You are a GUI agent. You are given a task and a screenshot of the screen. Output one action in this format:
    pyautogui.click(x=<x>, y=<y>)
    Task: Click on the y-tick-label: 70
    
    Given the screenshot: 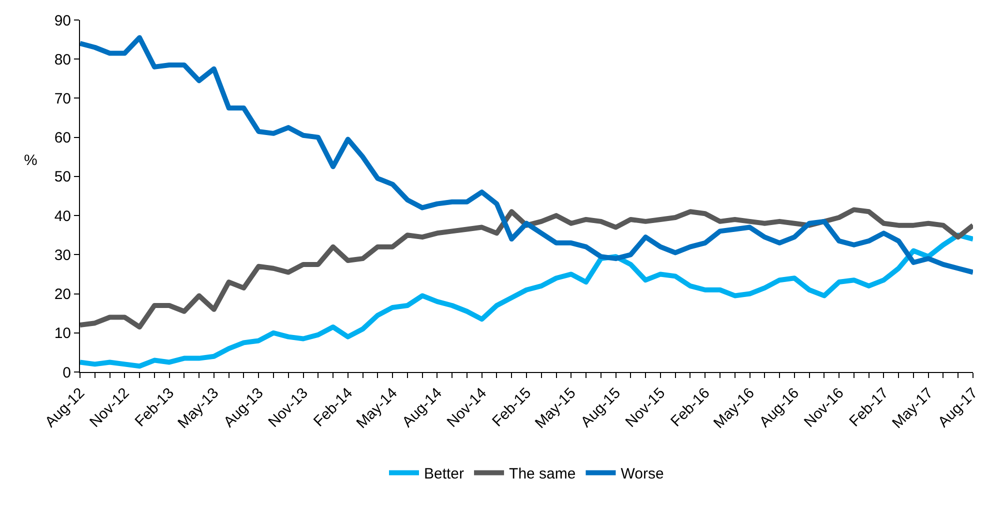 What is the action you would take?
    pyautogui.click(x=62, y=99)
    